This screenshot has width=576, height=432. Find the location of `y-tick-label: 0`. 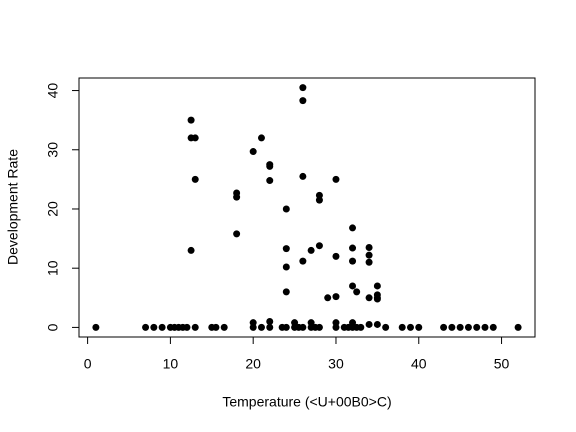

y-tick-label: 0 is located at coordinates (53, 327).